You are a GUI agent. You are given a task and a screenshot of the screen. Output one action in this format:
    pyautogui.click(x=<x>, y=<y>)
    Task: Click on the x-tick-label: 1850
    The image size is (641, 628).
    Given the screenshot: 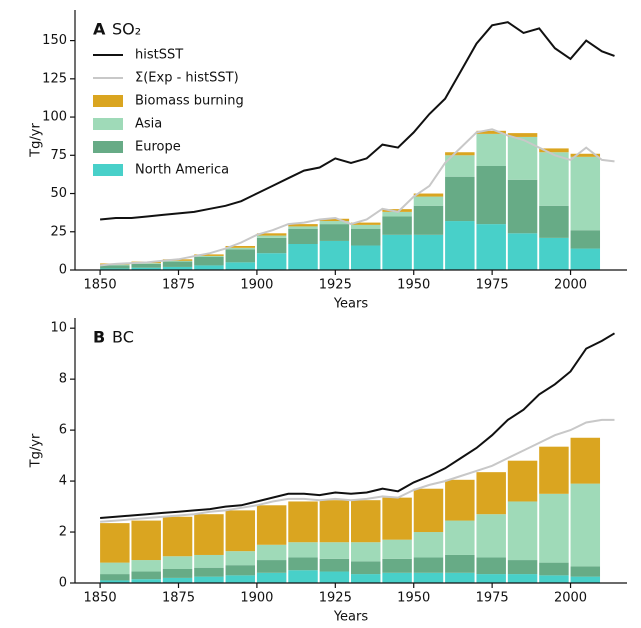 What is the action you would take?
    pyautogui.click(x=100, y=285)
    